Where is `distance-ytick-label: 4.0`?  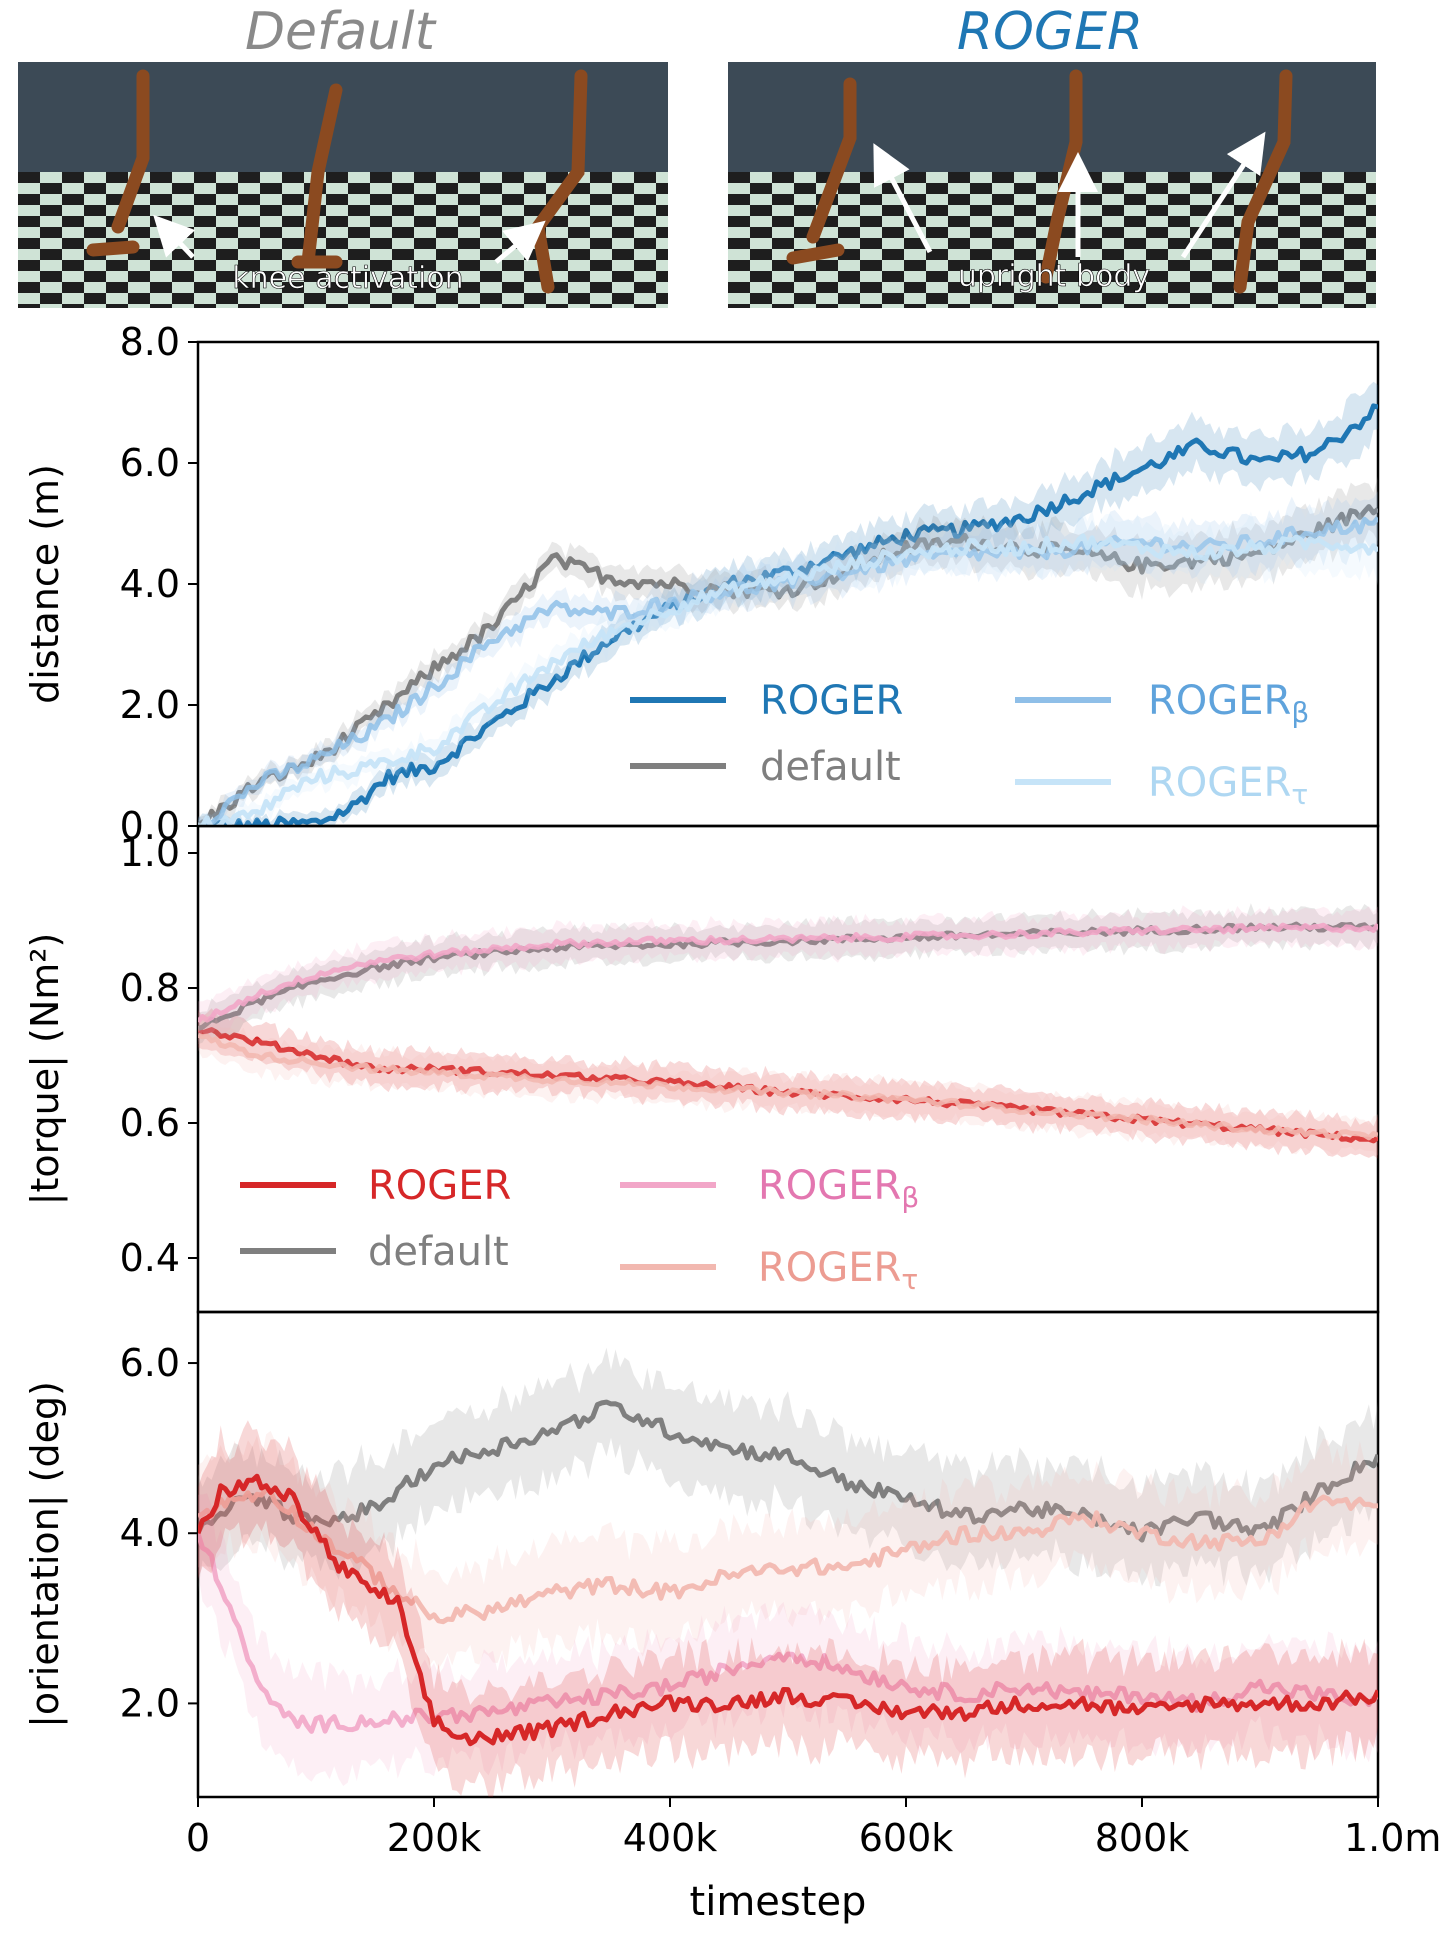 distance-ytick-label: 4.0 is located at coordinates (150, 584).